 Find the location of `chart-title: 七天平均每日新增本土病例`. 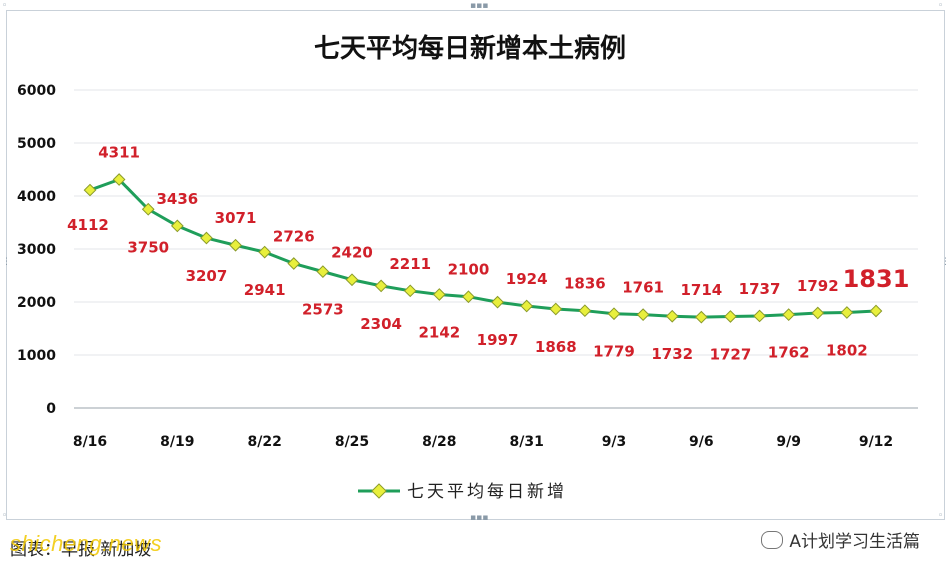

chart-title: 七天平均每日新增本土病例 is located at coordinates (470, 48).